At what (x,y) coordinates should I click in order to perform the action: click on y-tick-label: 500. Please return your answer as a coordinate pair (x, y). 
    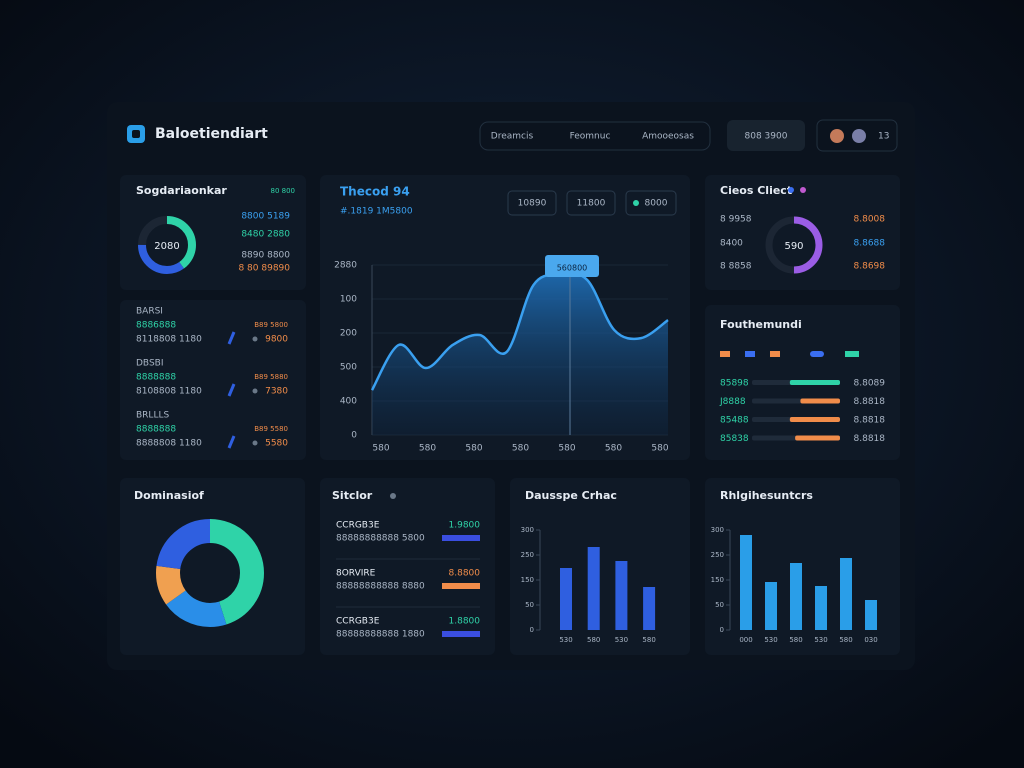
    Looking at the image, I should click on (348, 368).